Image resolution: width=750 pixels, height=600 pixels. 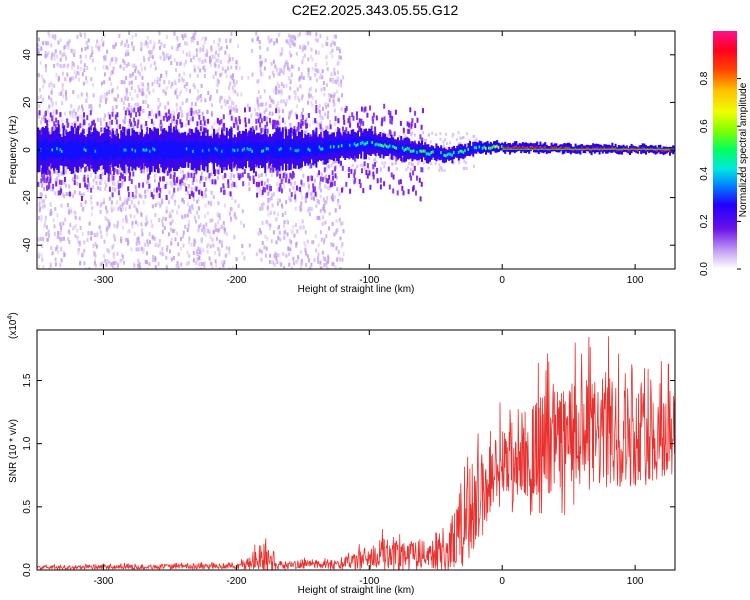 What do you see at coordinates (27, 570) in the screenshot?
I see `snr-y-tick-label: 0.0` at bounding box center [27, 570].